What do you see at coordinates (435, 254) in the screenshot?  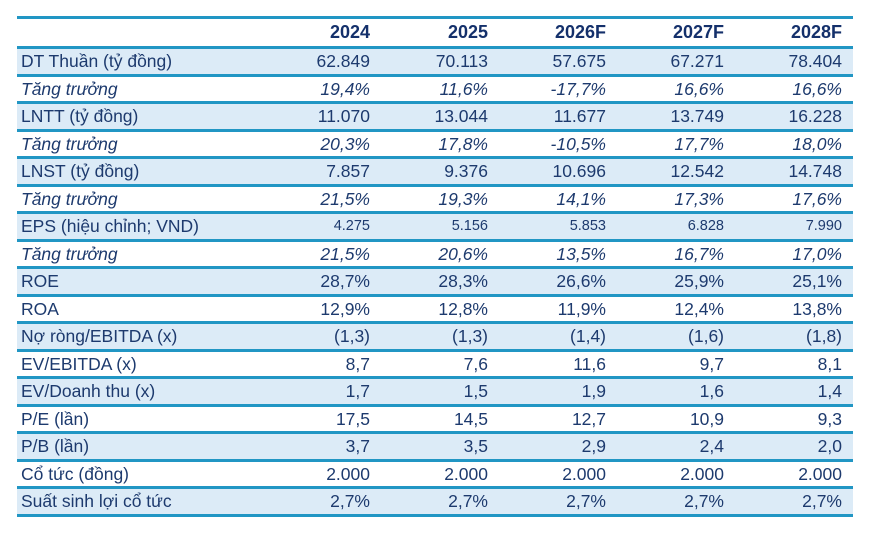 I see `table-row: Tăng trưởng 21,5% 20,6% 13,5% 16,7% 17,0%` at bounding box center [435, 254].